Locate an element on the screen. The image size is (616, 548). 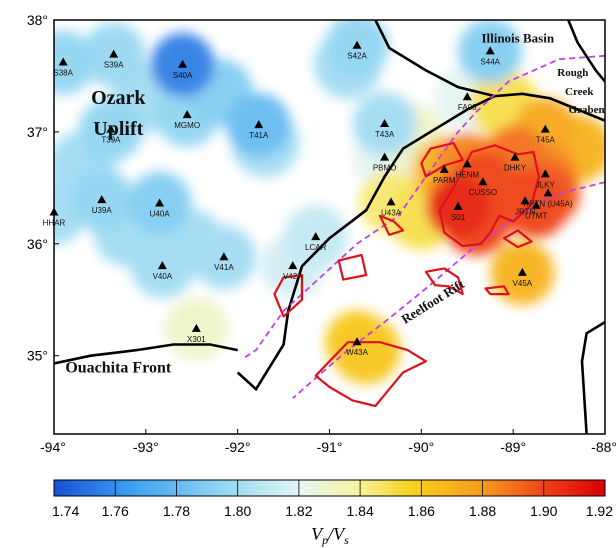
station: UTMT is located at coordinates (536, 210).